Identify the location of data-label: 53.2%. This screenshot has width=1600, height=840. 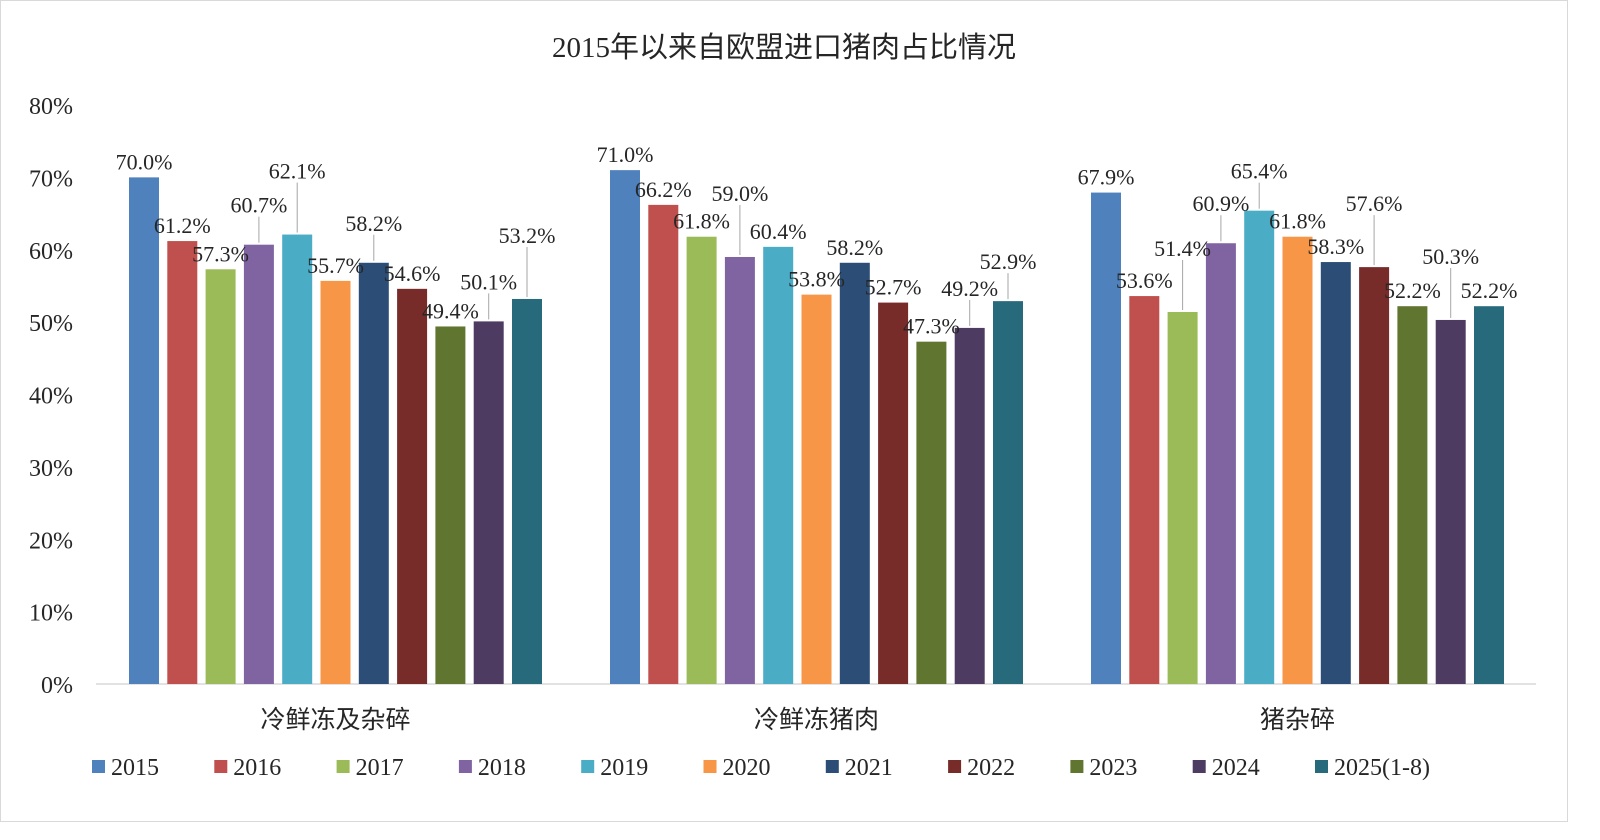
(527, 235).